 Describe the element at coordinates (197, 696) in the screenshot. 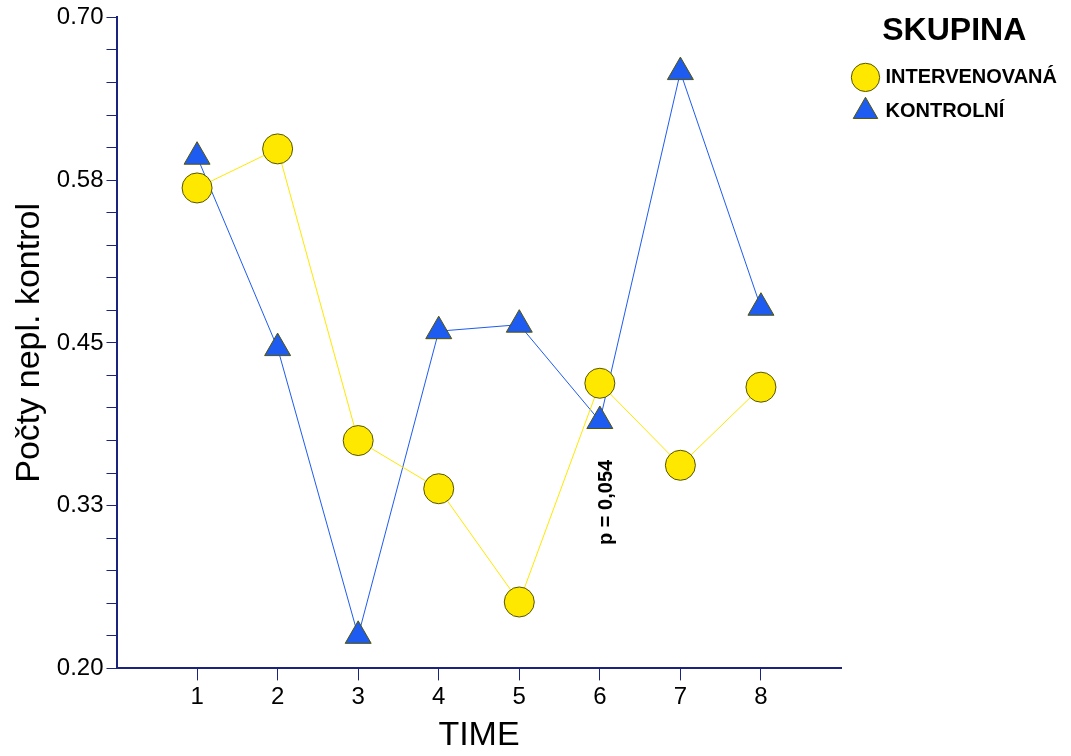

I see `x-tick-label: 1` at that location.